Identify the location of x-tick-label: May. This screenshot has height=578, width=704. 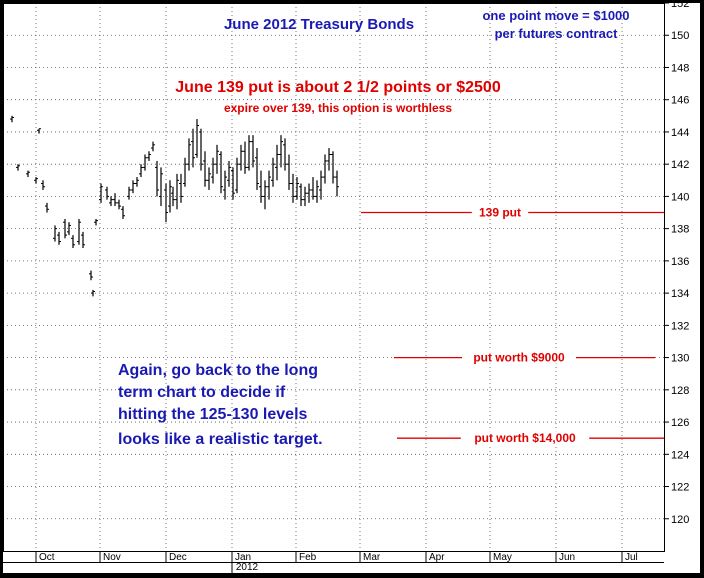
(502, 557).